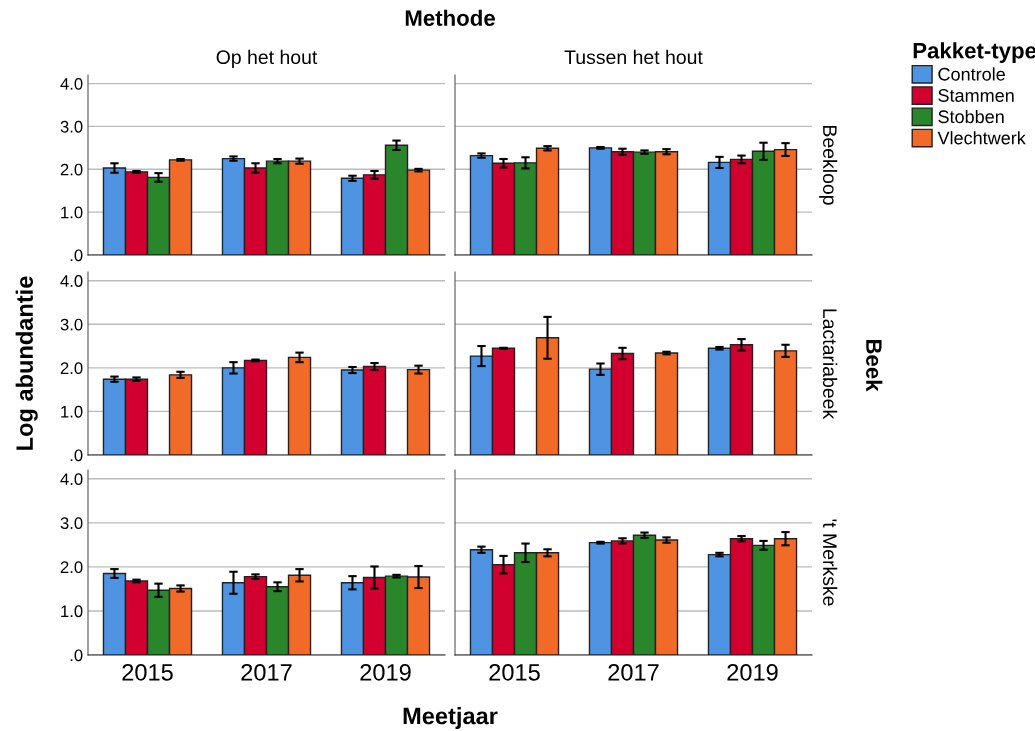 Image resolution: width=1035 pixels, height=731 pixels. Describe the element at coordinates (450, 17) in the screenshot. I see `text: Methode` at that location.